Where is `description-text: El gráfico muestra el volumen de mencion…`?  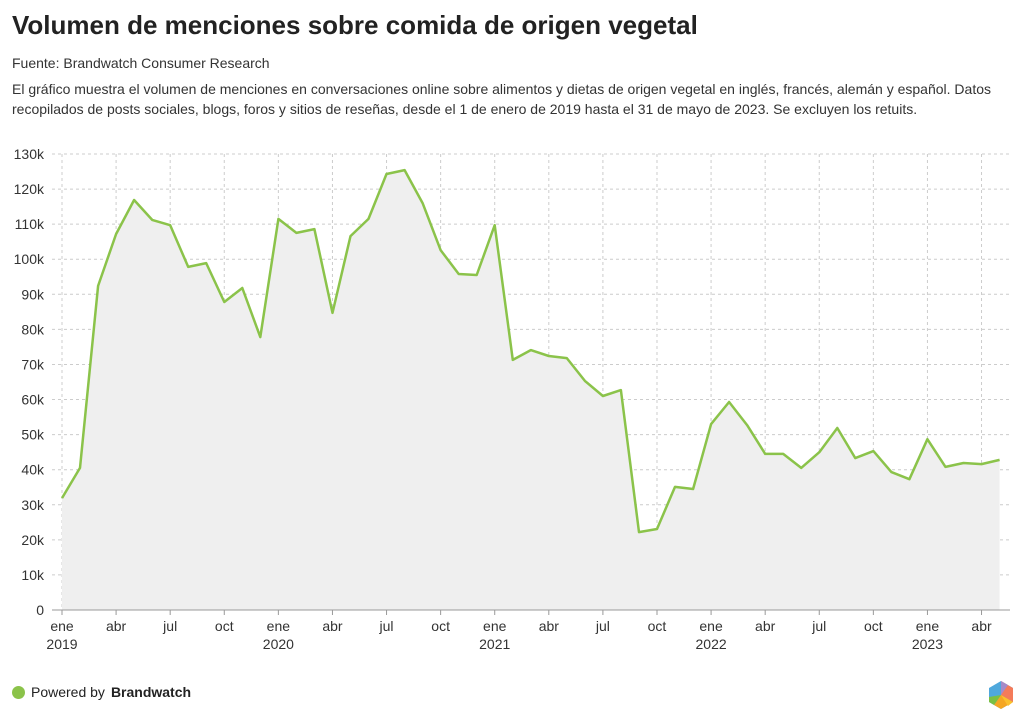 description-text: El gráfico muestra el volumen de mencion… is located at coordinates (501, 99).